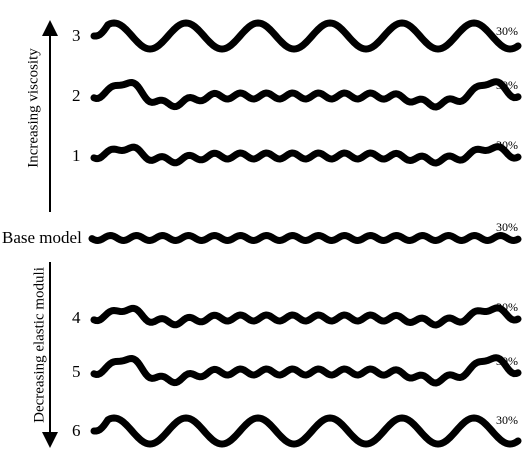  I want to click on row-label: 1, so click(76, 155).